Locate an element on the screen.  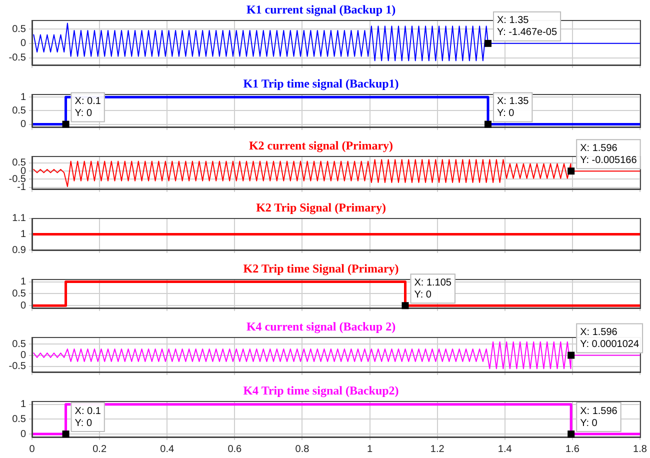
chart-title: K1 Trip time signal (Backup1) is located at coordinates (321, 83).